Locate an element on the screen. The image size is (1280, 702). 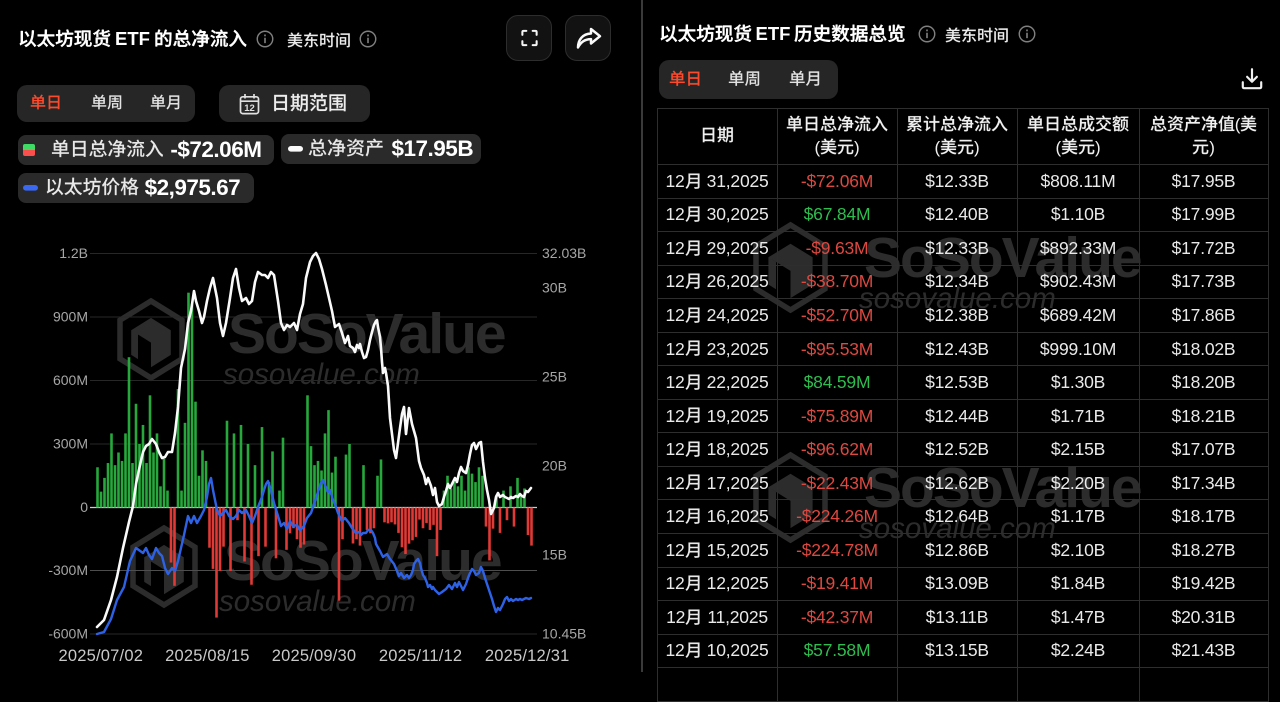
svg-text: 1.2B is located at coordinates (73, 253).